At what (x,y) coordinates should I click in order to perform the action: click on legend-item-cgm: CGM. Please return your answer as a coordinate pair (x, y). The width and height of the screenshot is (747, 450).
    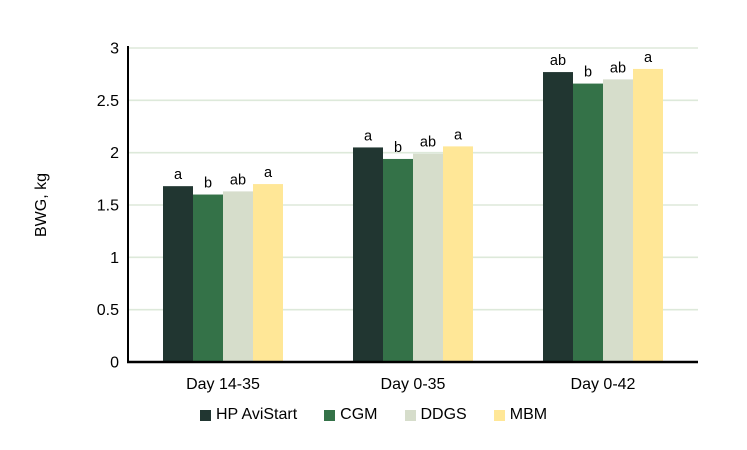
    Looking at the image, I should click on (351, 414).